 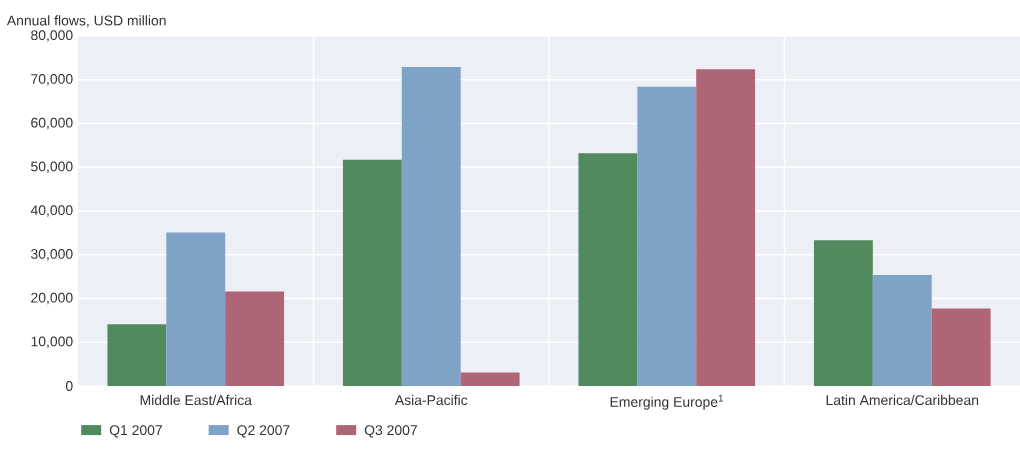 What do you see at coordinates (667, 402) in the screenshot?
I see `x-tick-label: Emerging Europe$^{1}$` at bounding box center [667, 402].